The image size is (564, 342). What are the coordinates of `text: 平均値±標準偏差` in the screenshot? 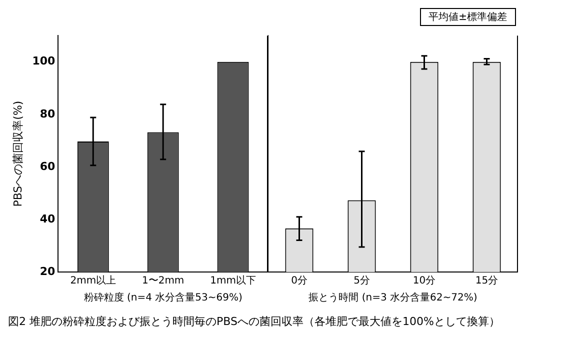 It's located at (468, 17).